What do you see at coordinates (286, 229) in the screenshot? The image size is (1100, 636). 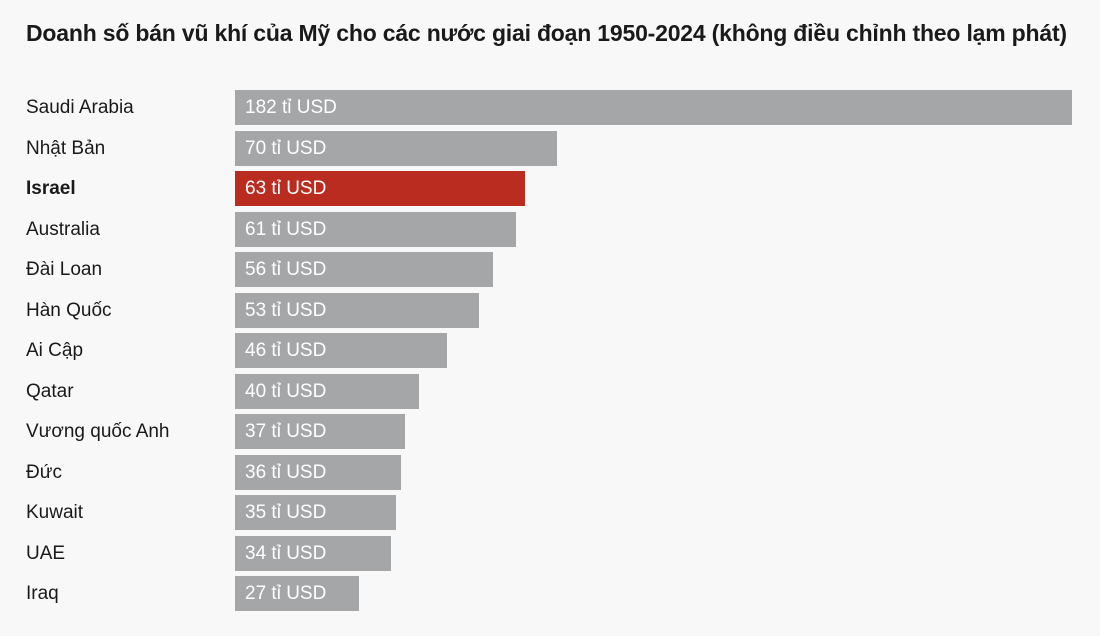 I see `bar-value-label: 61 tỉ USD` at bounding box center [286, 229].